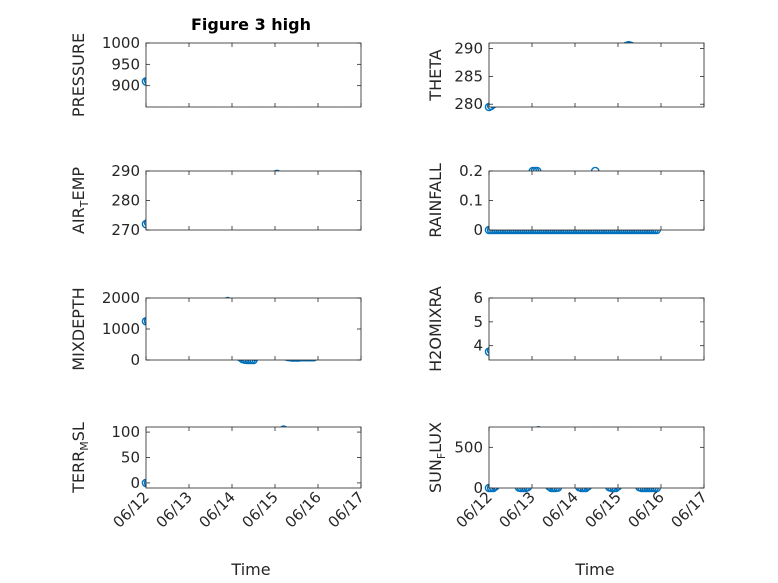 The image size is (778, 583). Describe the element at coordinates (121, 298) in the screenshot. I see `y-tick-label: 2000` at that location.